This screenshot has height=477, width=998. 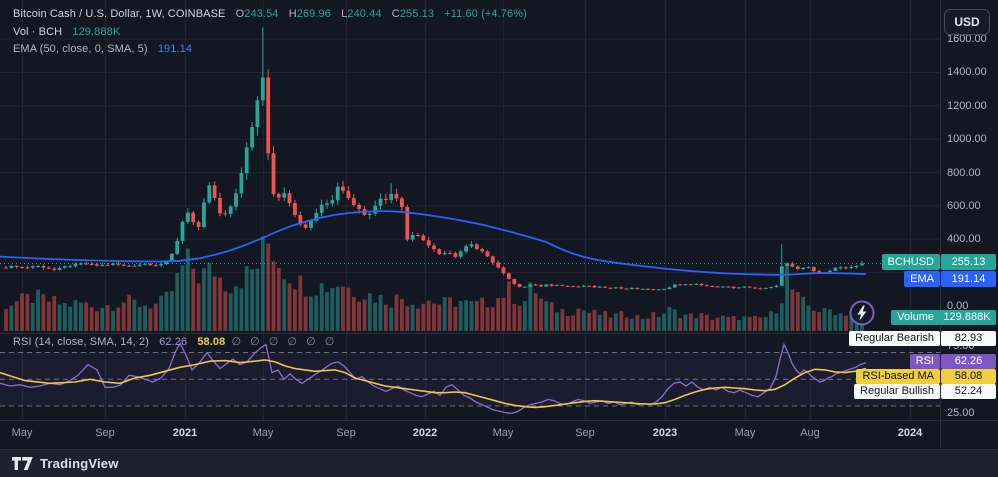 What do you see at coordinates (261, 14) in the screenshot?
I see `ohlc-open-value: 243.54` at bounding box center [261, 14].